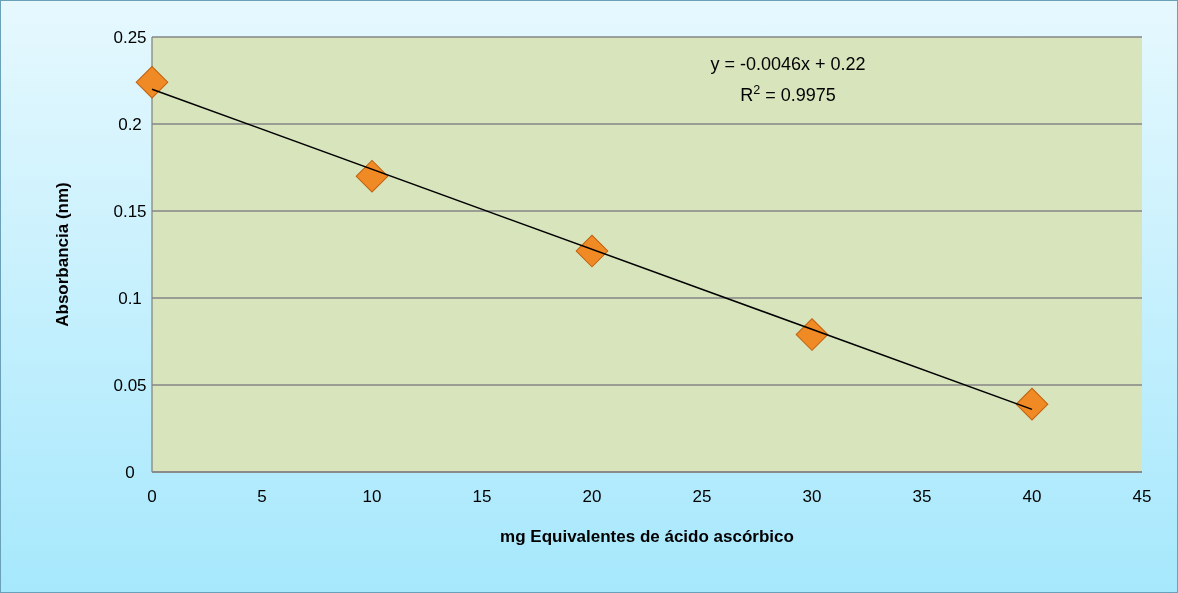 This screenshot has height=593, width=1178. What do you see at coordinates (130, 124) in the screenshot?
I see `y-tick-label: 0.2` at bounding box center [130, 124].